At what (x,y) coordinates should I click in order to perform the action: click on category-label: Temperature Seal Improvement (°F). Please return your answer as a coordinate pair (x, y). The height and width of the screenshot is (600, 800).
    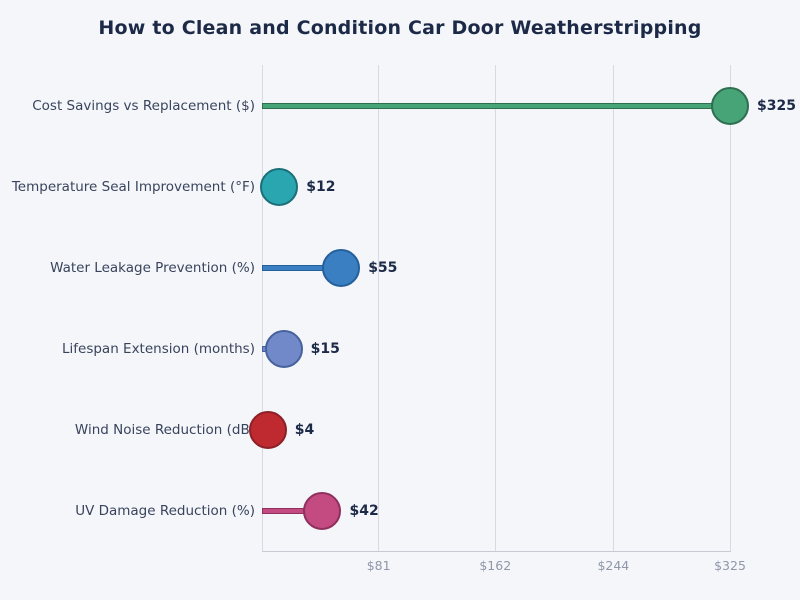
    Looking at the image, I should click on (133, 186).